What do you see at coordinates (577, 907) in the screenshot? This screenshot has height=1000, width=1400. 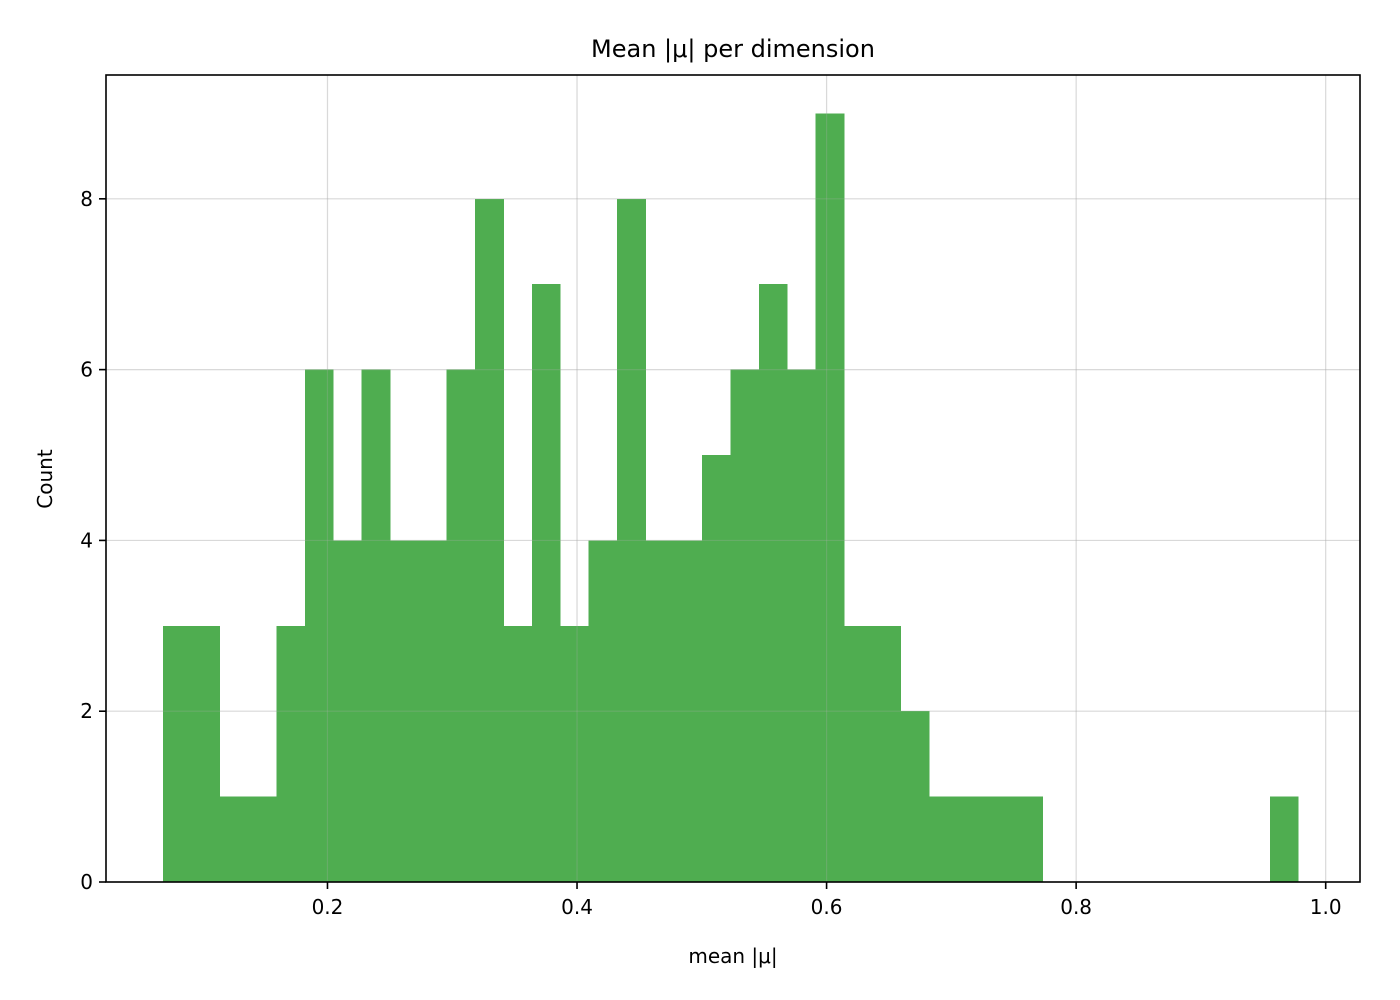 I see `x-tick-label: 0.4` at bounding box center [577, 907].